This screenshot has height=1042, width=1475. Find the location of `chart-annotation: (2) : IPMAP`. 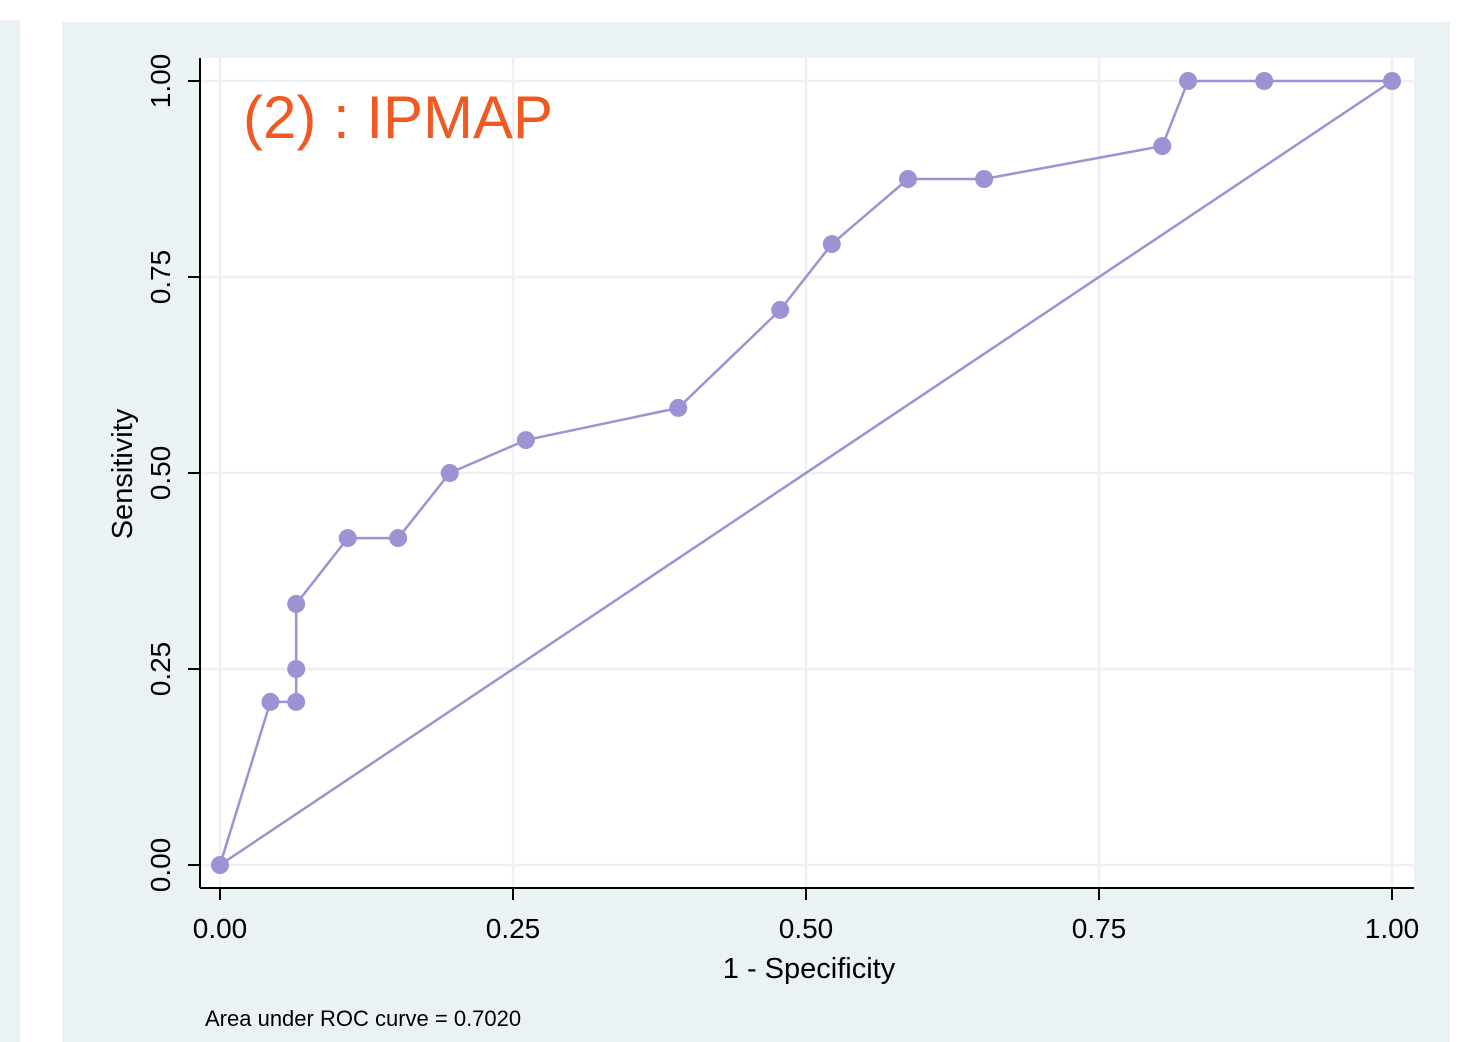

chart-annotation: (2) : IPMAP is located at coordinates (398, 117).